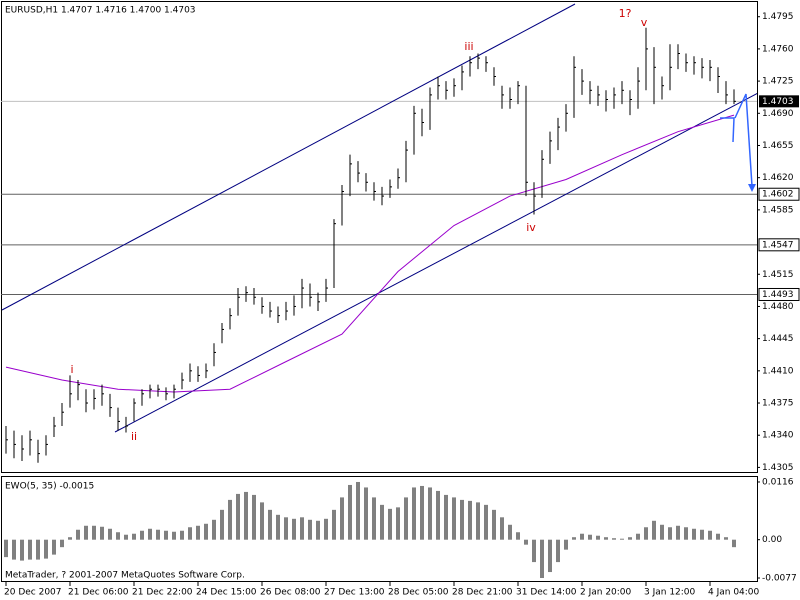 This screenshot has height=600, width=800. I want to click on level-label: 1.4602, so click(778, 195).